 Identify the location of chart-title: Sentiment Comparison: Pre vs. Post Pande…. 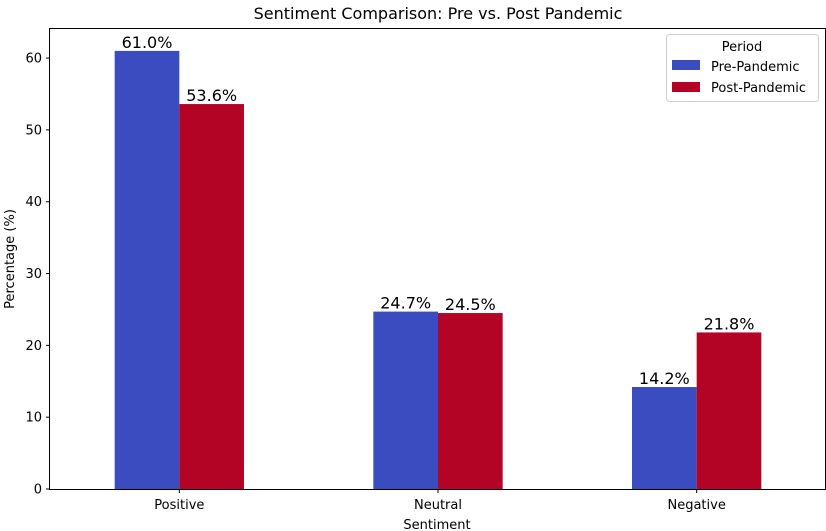
(438, 13).